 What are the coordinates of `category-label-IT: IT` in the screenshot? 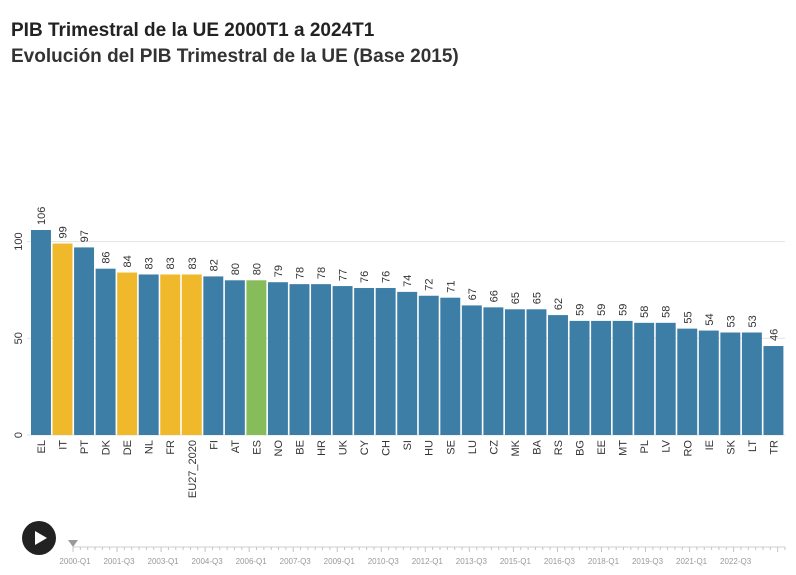 It's located at (64, 445).